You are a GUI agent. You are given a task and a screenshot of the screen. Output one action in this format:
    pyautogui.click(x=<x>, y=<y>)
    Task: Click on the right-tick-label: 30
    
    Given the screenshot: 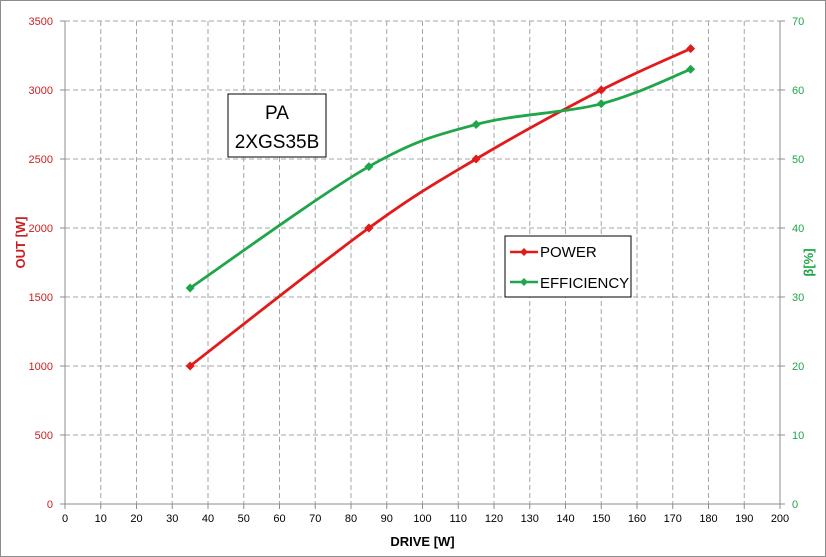 What is the action you would take?
    pyautogui.click(x=798, y=298)
    